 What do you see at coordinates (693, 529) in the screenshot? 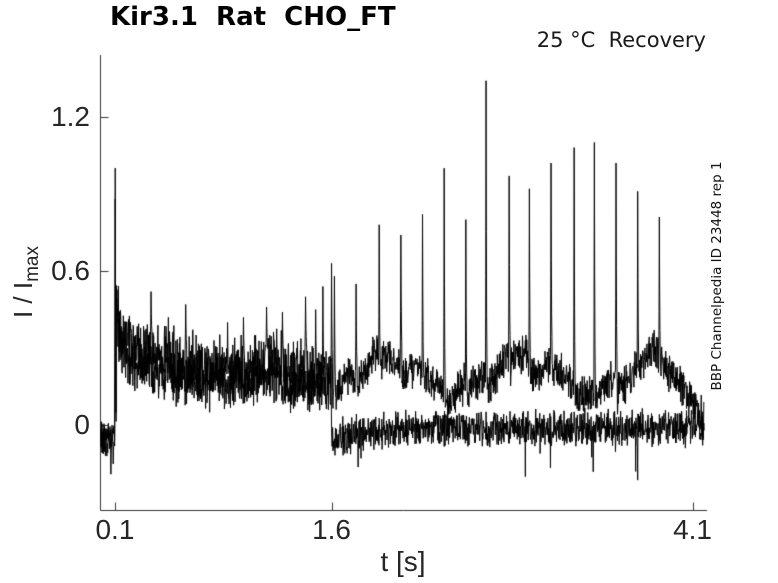
I see `x-tick-label: 4.1` at bounding box center [693, 529].